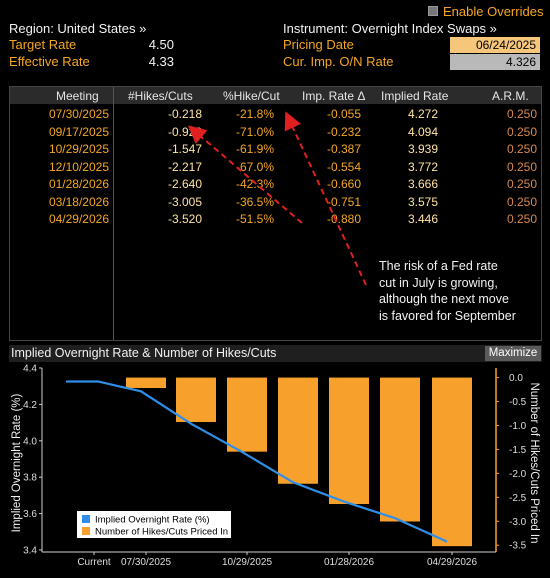  I want to click on table-row: 07/30/2025 -0.218 -21.8% -0.055 4.272 0.250, so click(275, 115).